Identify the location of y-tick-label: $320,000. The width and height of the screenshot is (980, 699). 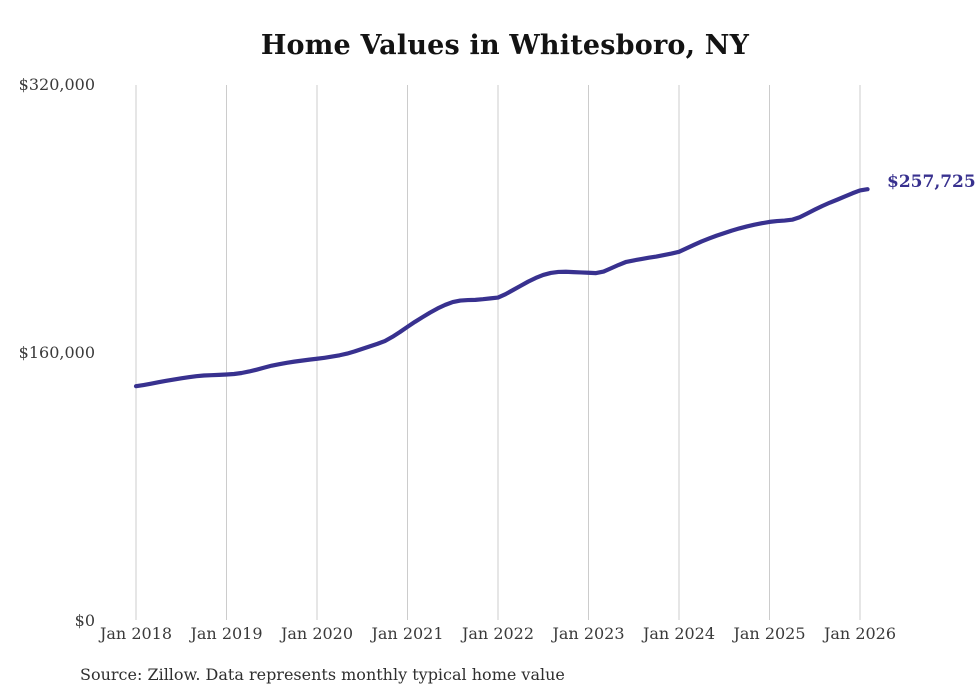
(56, 84).